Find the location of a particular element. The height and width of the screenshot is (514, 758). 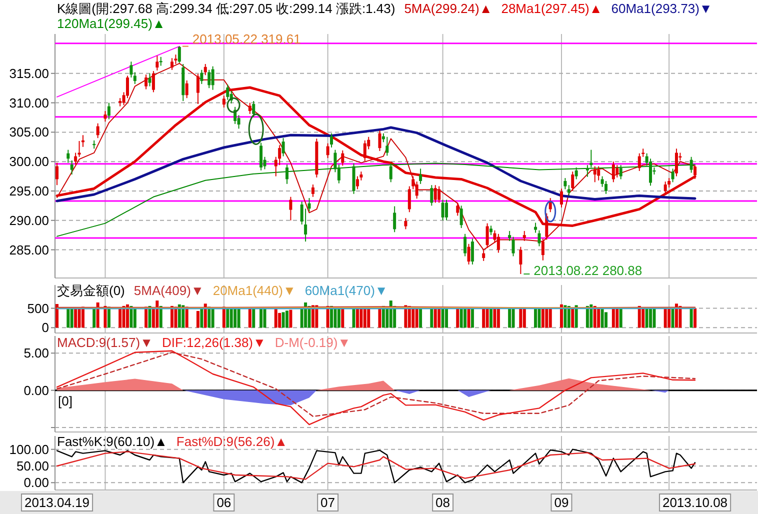

y-tick-label: 0.00 is located at coordinates (36, 482).